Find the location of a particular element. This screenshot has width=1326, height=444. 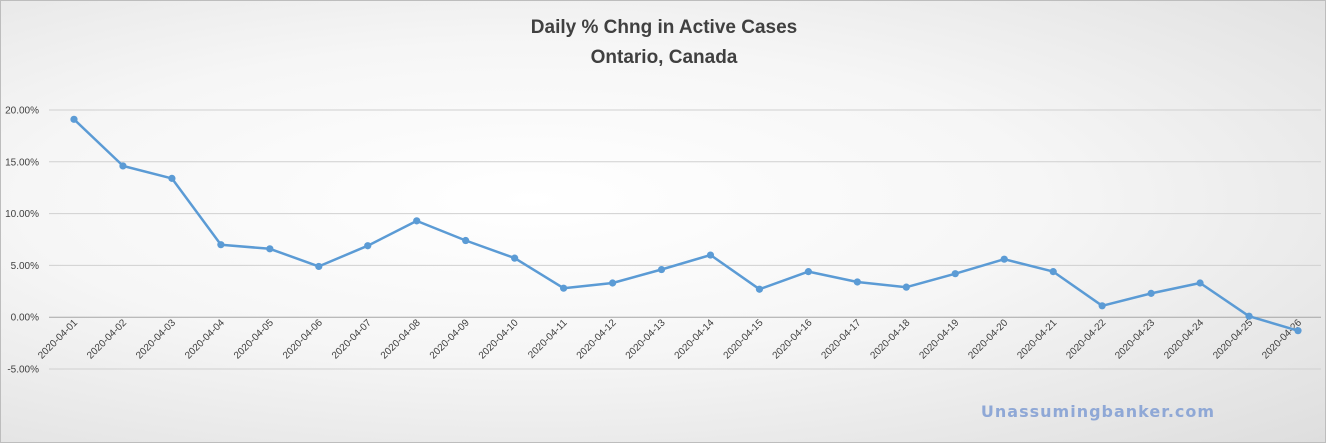

x-tick-label: 2020-04-04 is located at coordinates (205, 339).